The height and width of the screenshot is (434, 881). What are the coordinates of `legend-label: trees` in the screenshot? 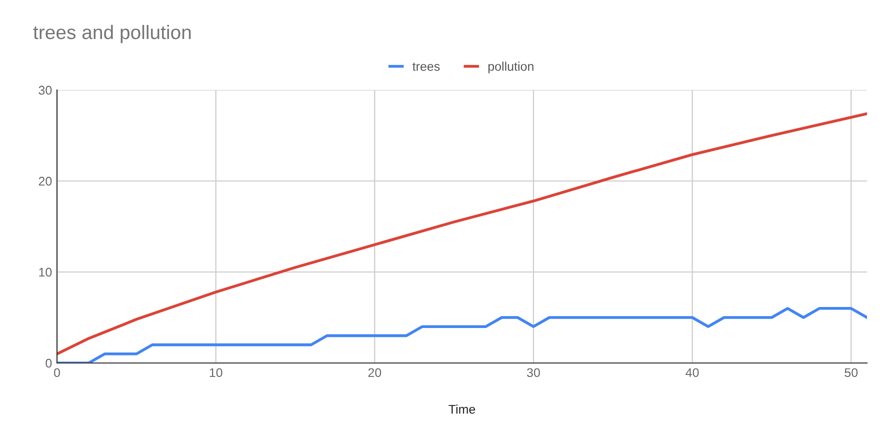 It's located at (426, 66).